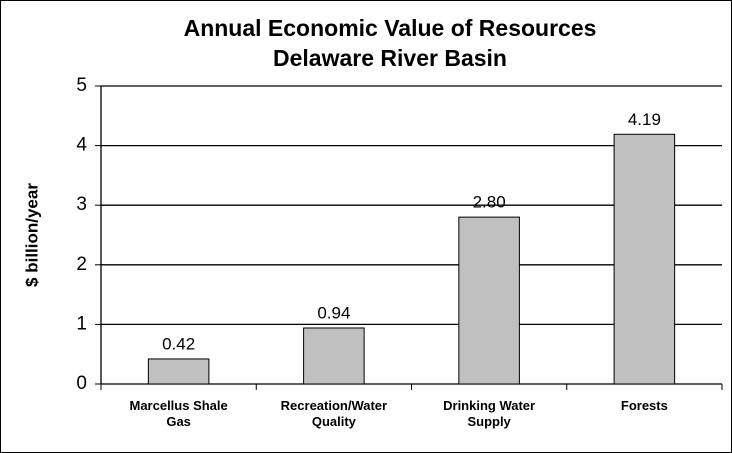 The width and height of the screenshot is (732, 453). I want to click on y-axis-label: $ billion/year, so click(31, 235).